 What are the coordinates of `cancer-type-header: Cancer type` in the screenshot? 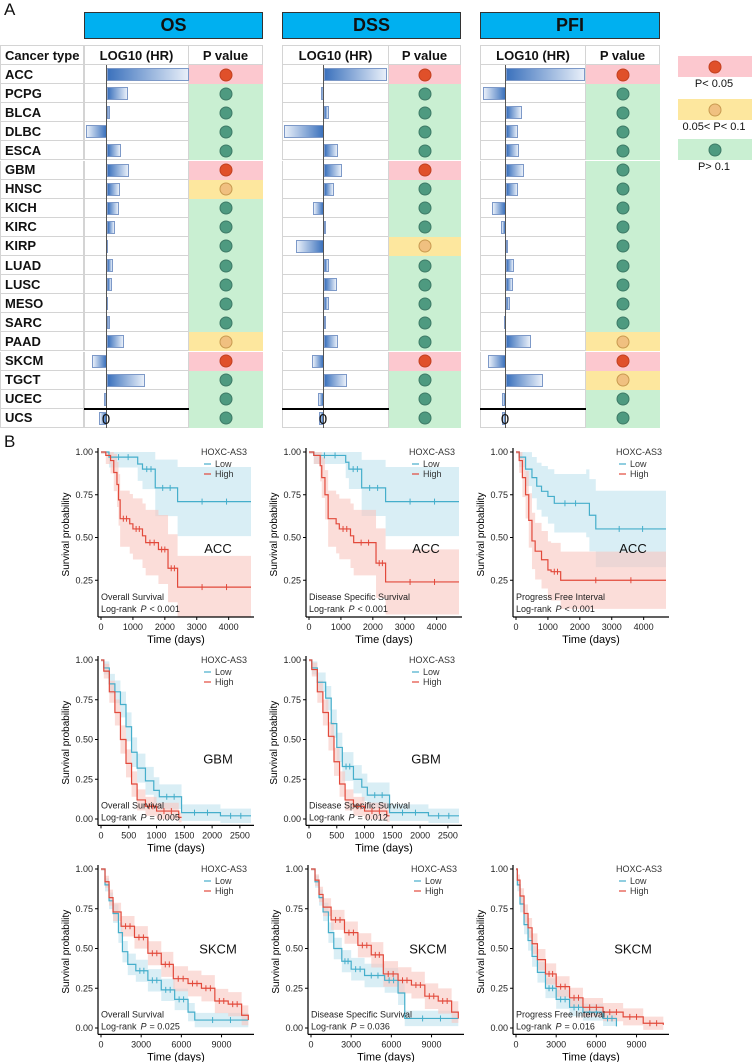 It's located at (42, 55).